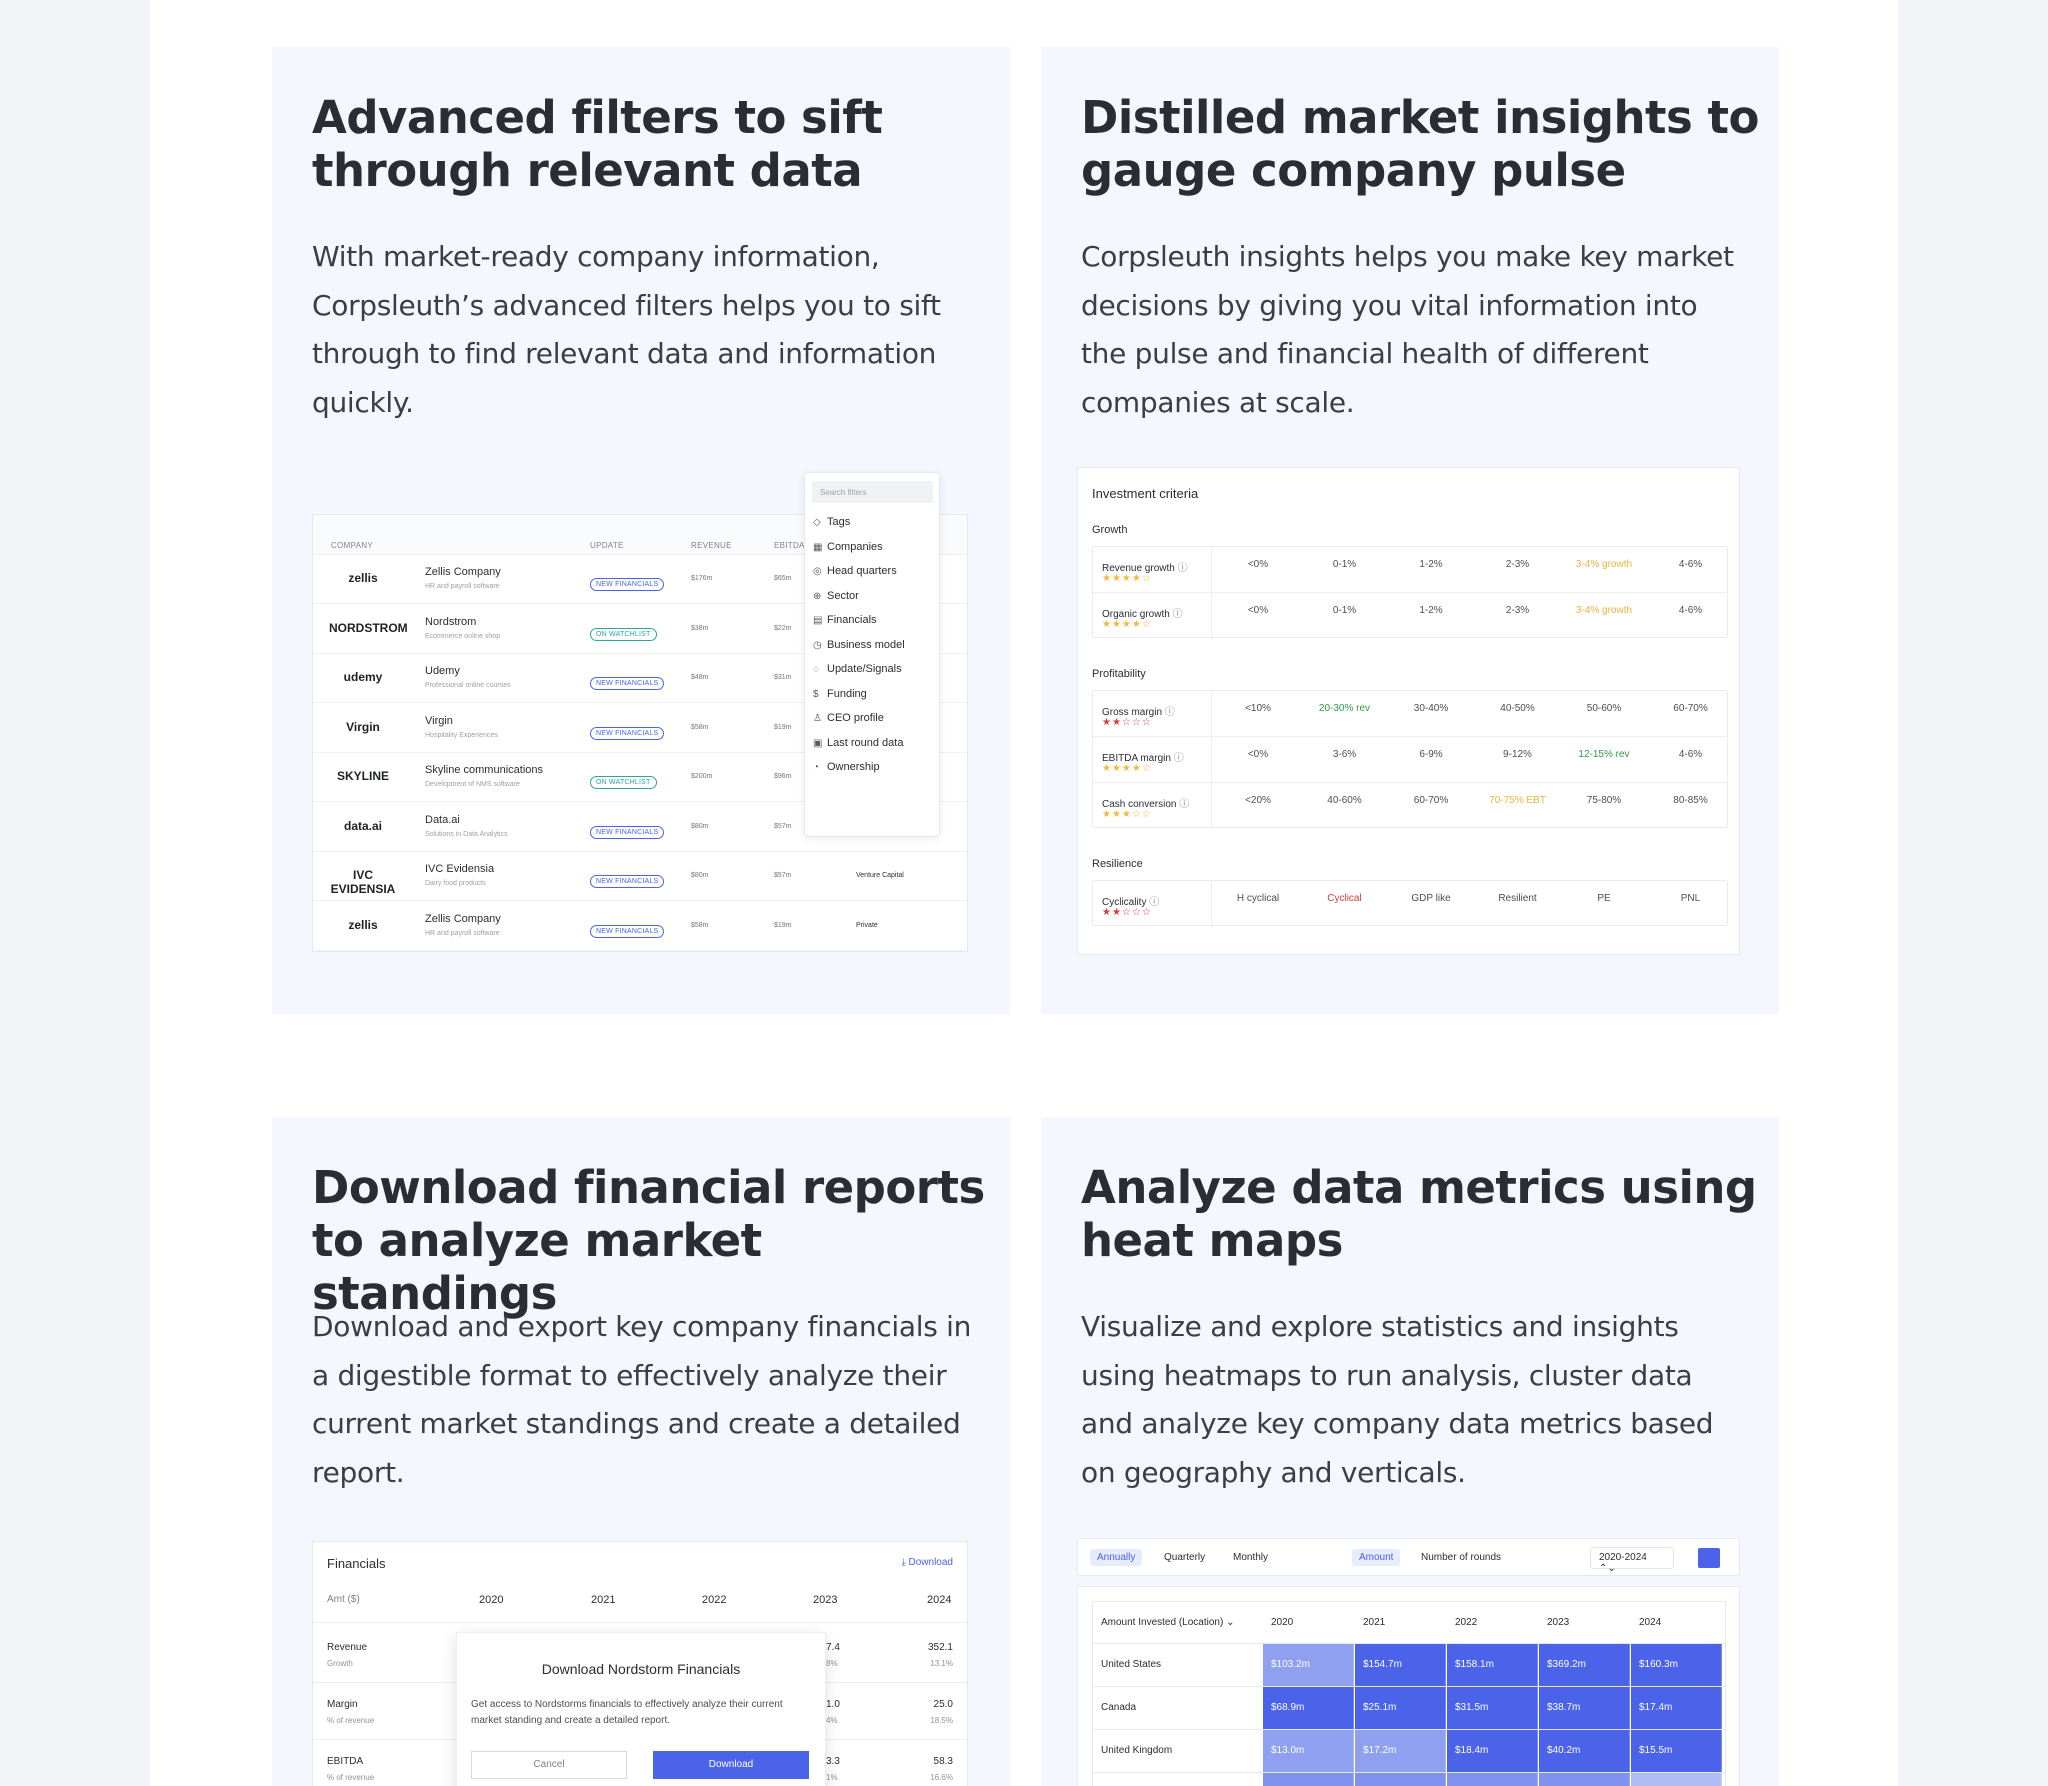 The image size is (2048, 1786). I want to click on criteria-range: 40-50%, so click(1517, 708).